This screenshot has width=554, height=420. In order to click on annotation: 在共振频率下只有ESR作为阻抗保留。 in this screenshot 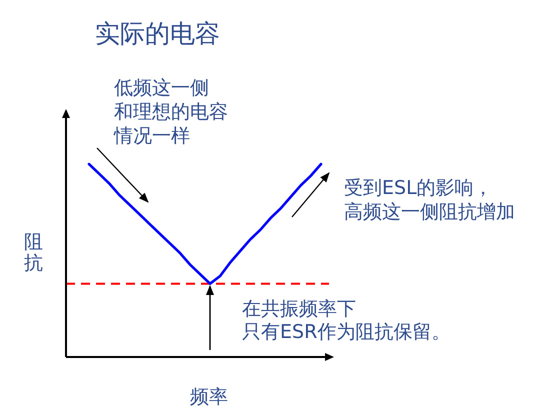, I will do `click(346, 321)`.